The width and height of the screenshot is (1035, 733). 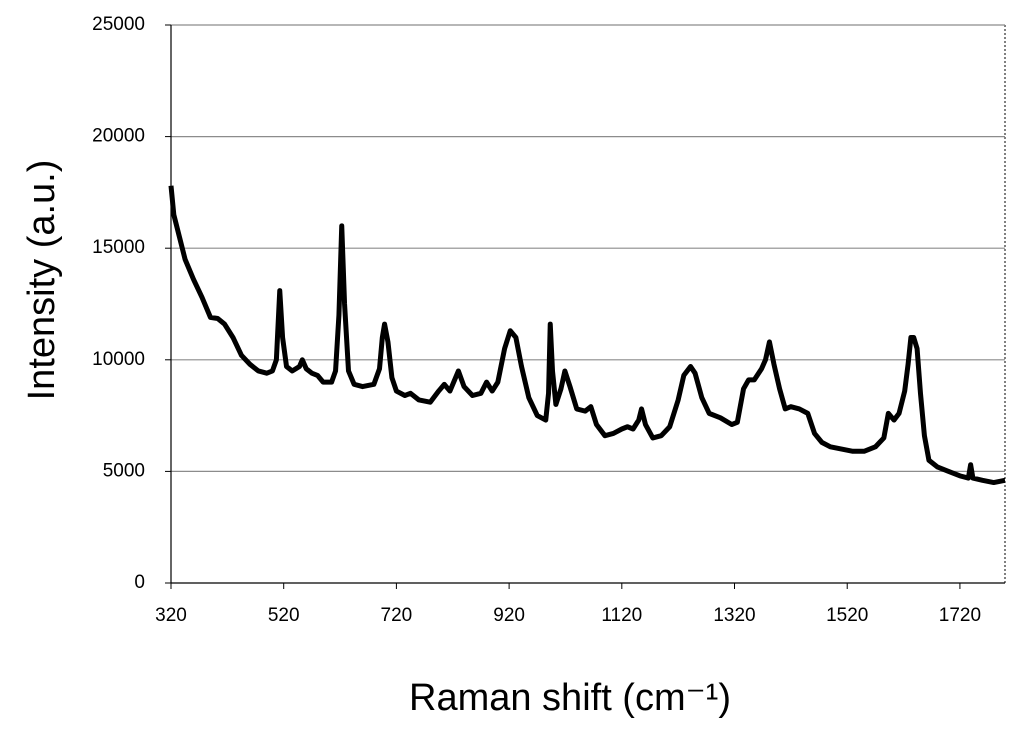 What do you see at coordinates (284, 615) in the screenshot?
I see `x-tick-label: 520` at bounding box center [284, 615].